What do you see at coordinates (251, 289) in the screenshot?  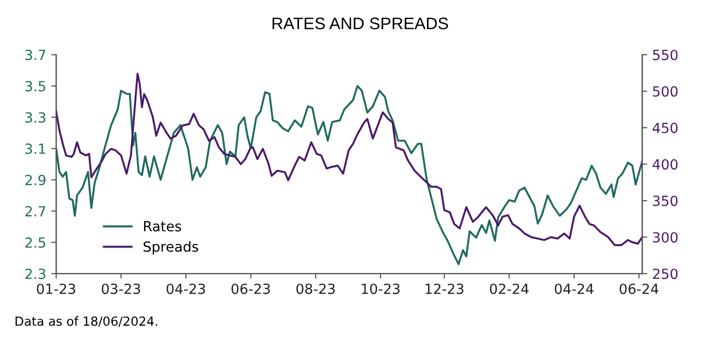 I see `x-tick-label: 06-23` at bounding box center [251, 289].